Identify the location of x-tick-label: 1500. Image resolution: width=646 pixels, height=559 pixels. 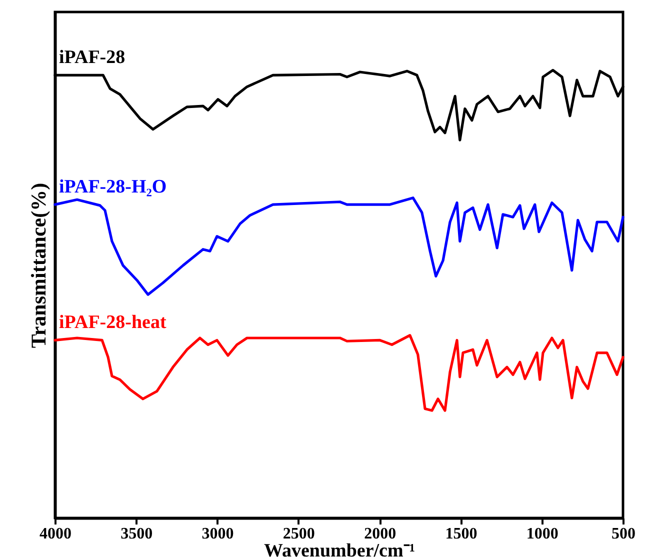
(461, 534).